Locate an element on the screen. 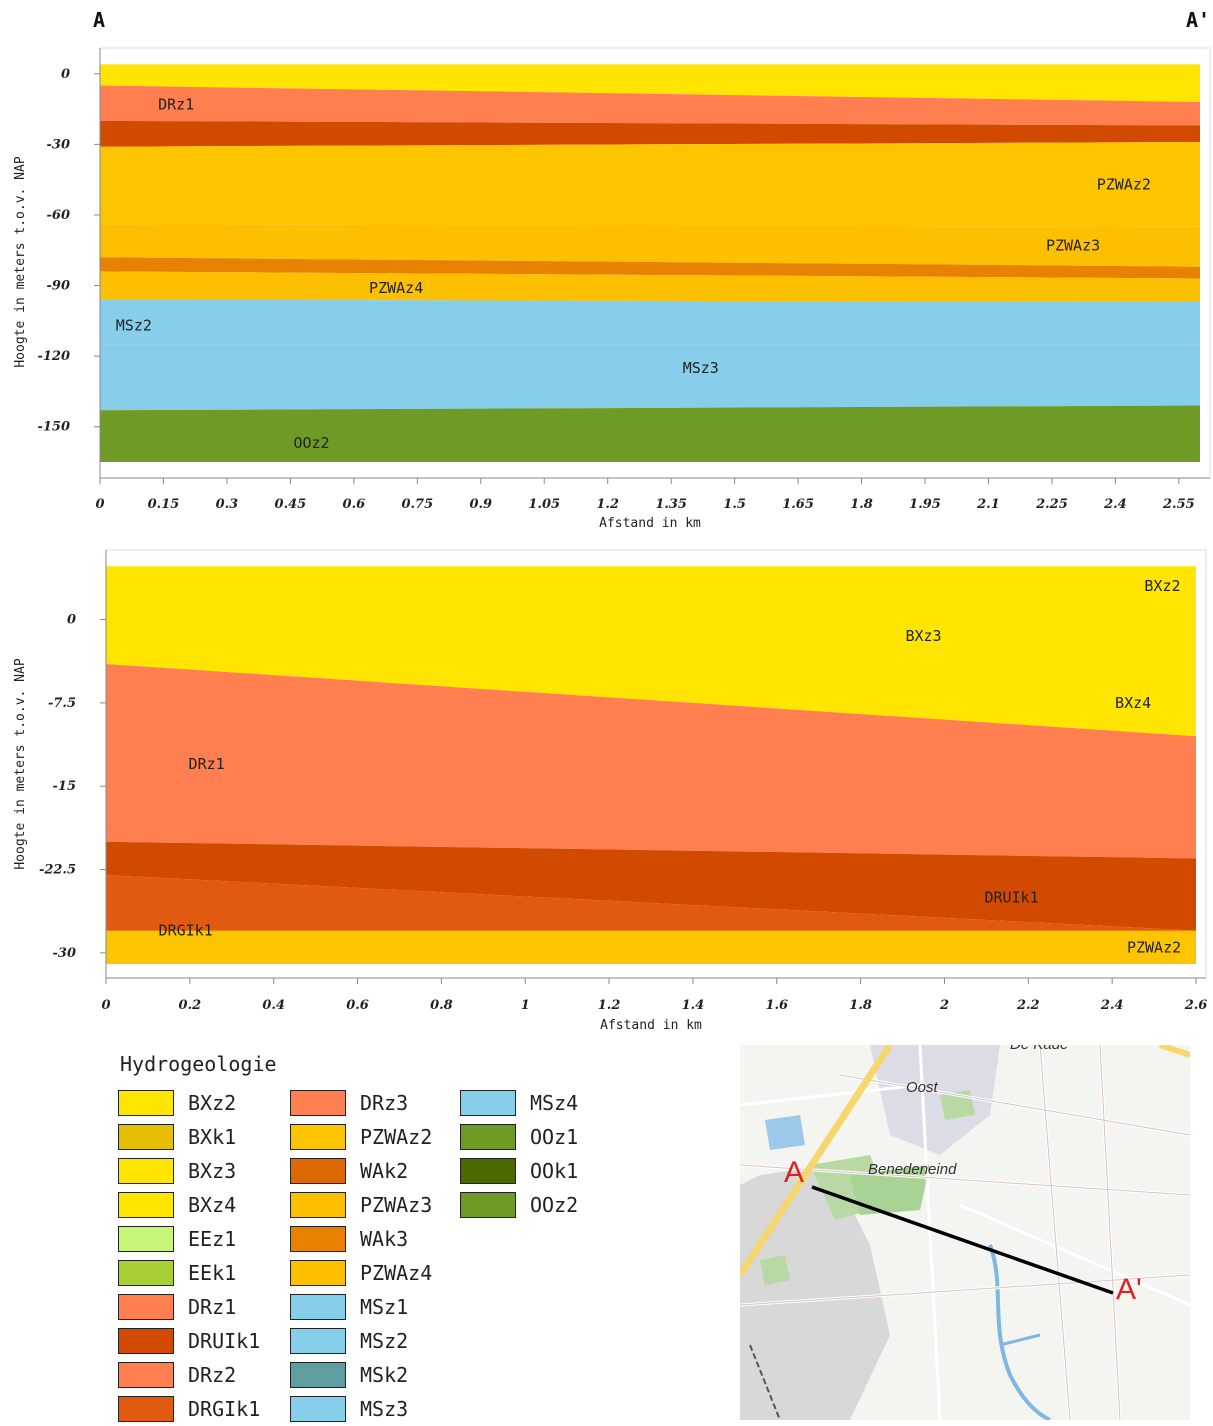 This screenshot has width=1213, height=1426. legend-label: BXk1 is located at coordinates (212, 1137).